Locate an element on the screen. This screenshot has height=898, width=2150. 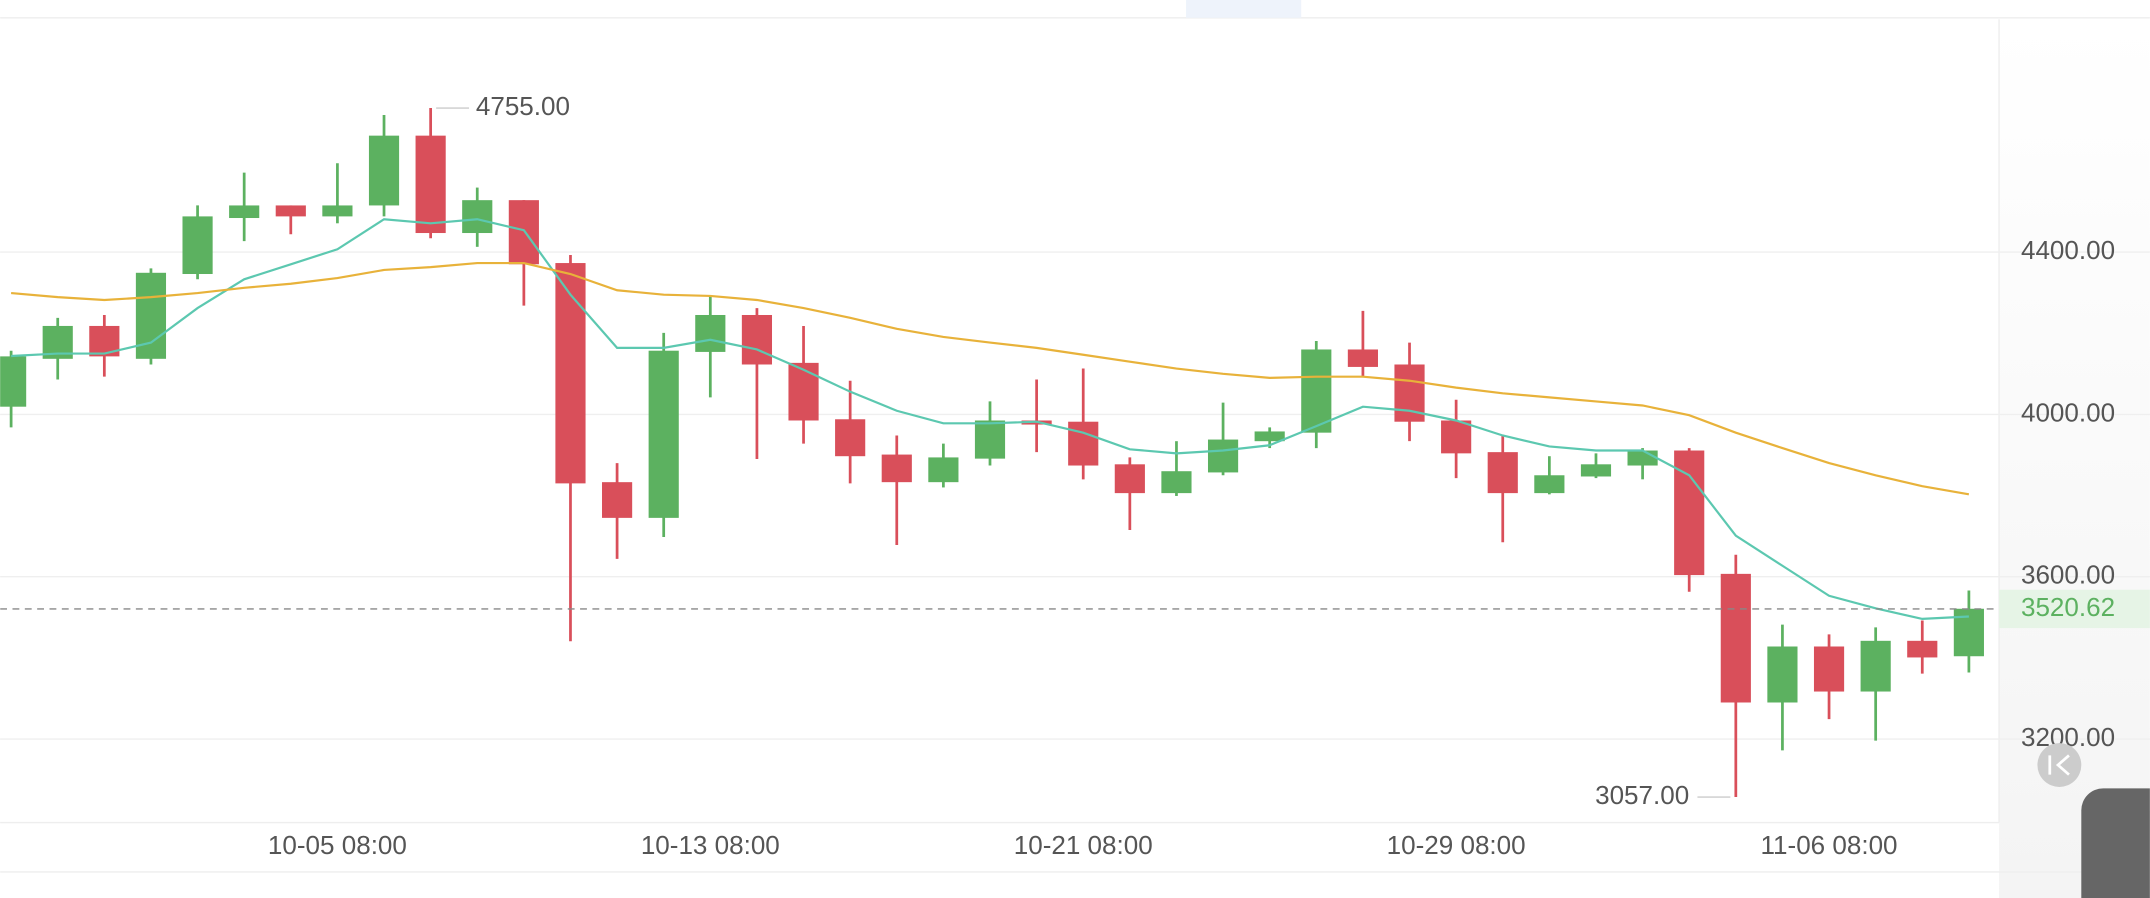
current-price-label: 3520.62 is located at coordinates (2068, 607).